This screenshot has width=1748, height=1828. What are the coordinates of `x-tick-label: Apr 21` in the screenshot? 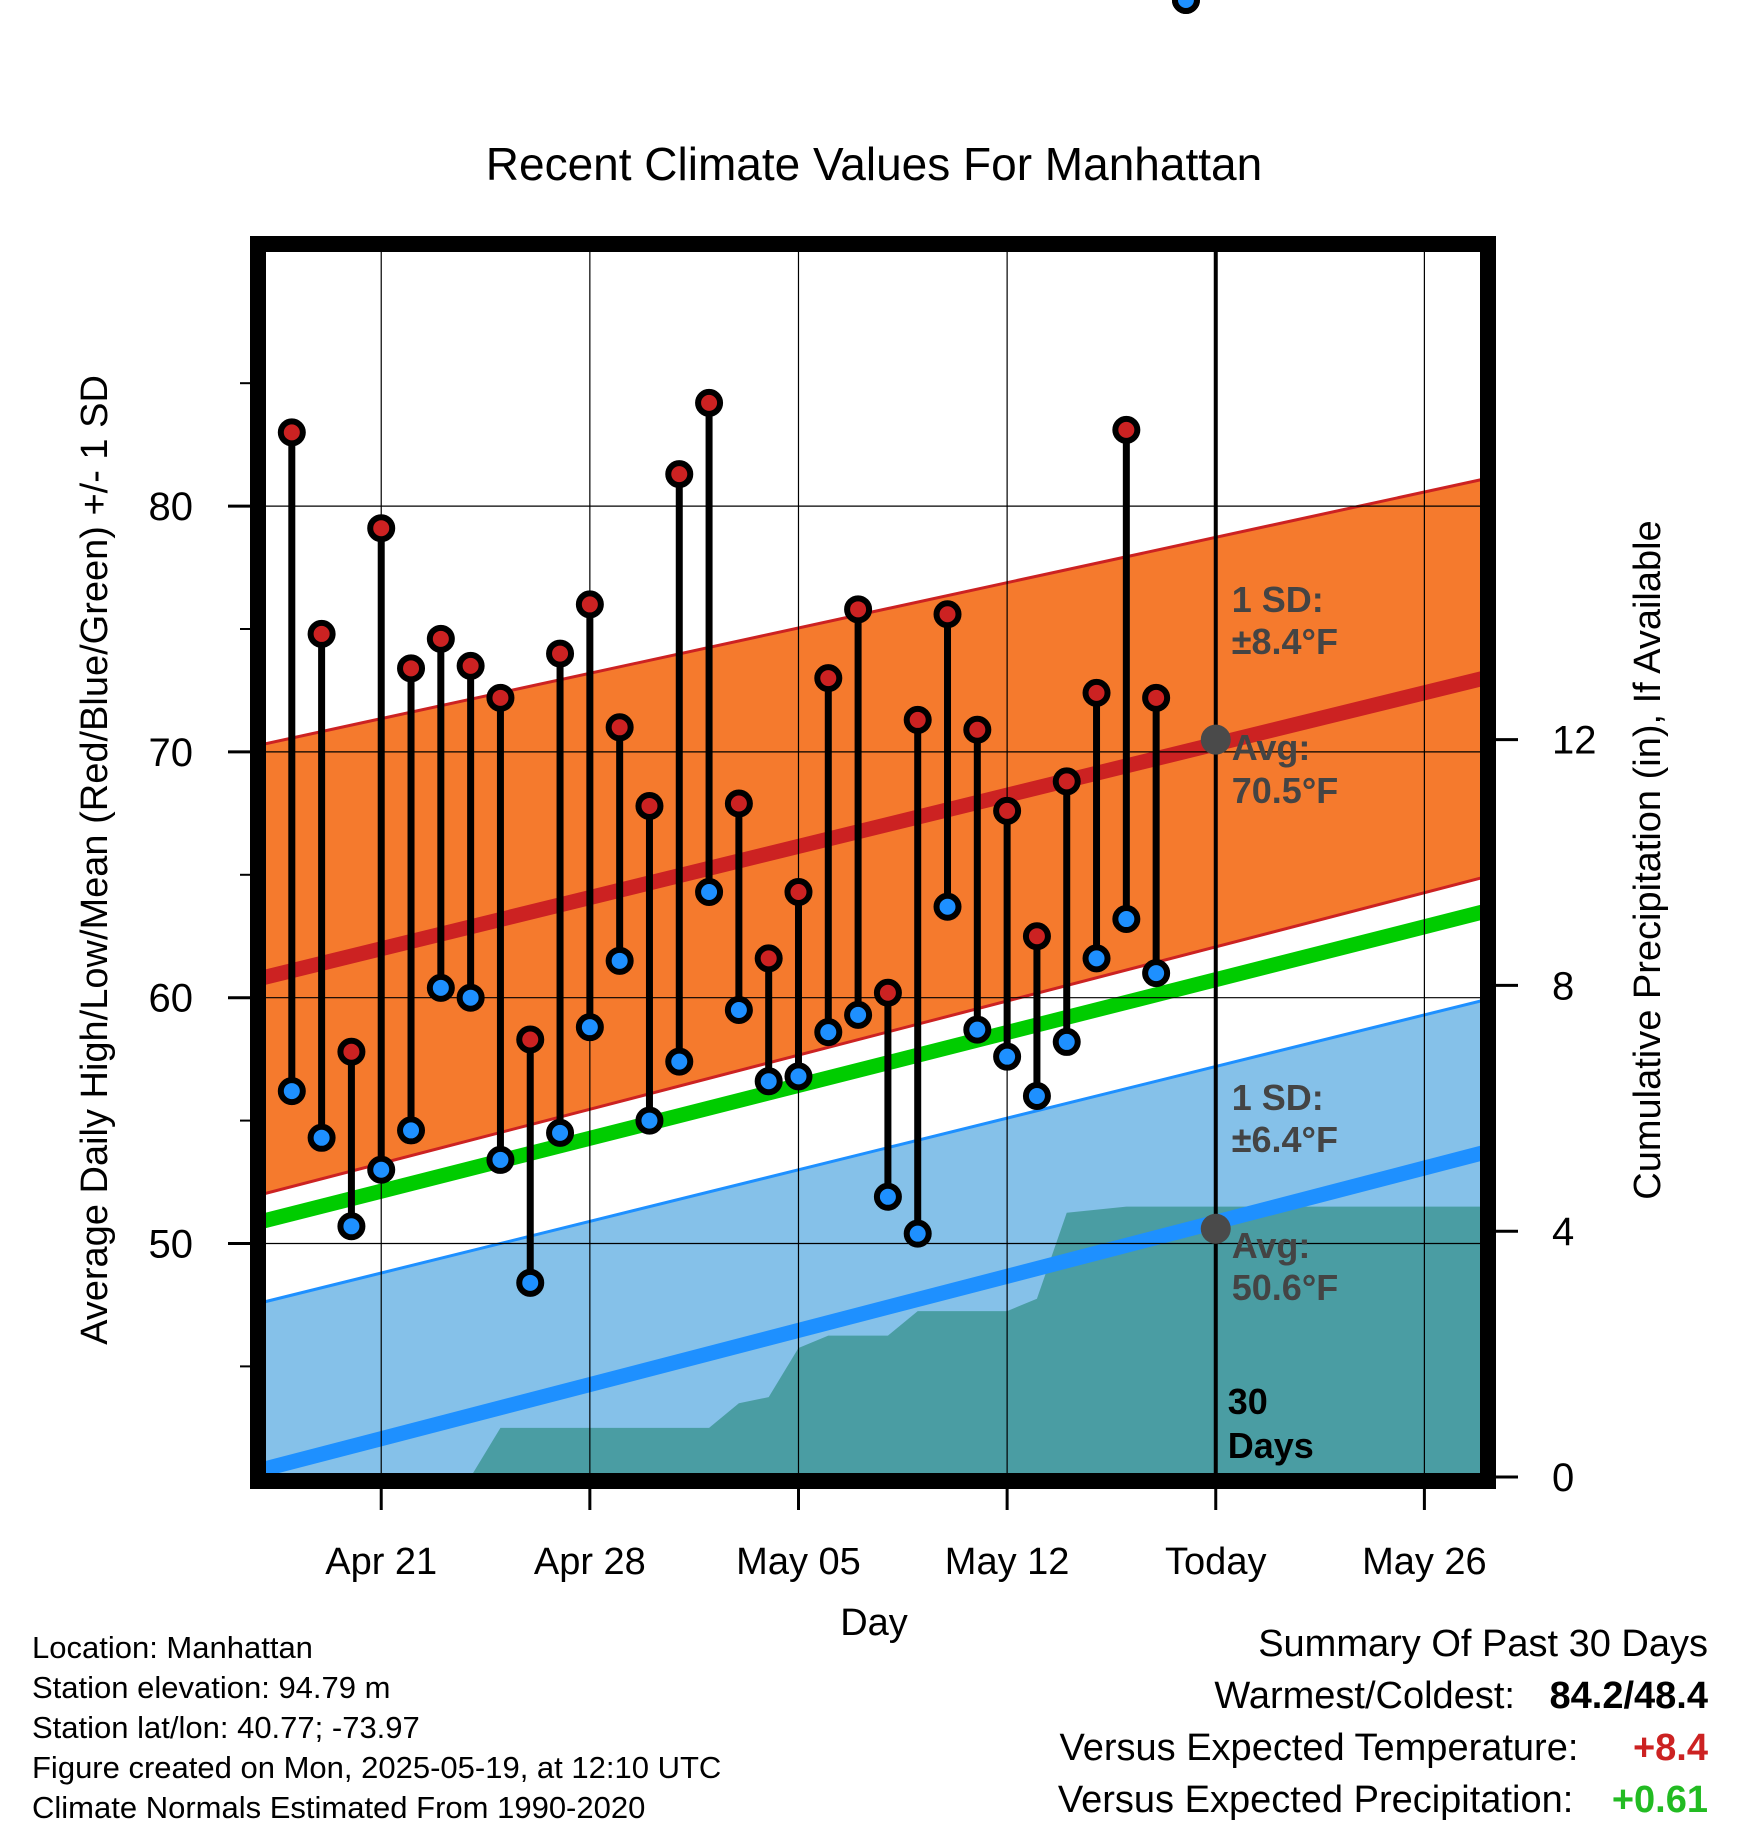 It's located at (381, 1562).